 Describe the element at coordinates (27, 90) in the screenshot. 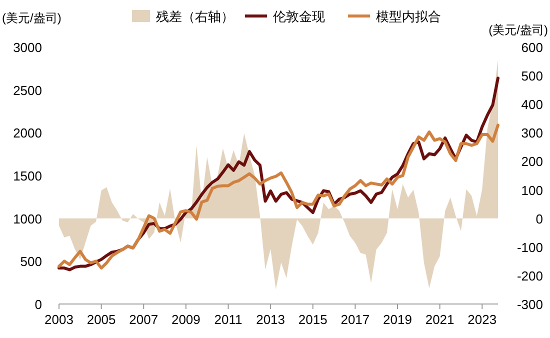

I see `y-tick-label: 2500` at that location.